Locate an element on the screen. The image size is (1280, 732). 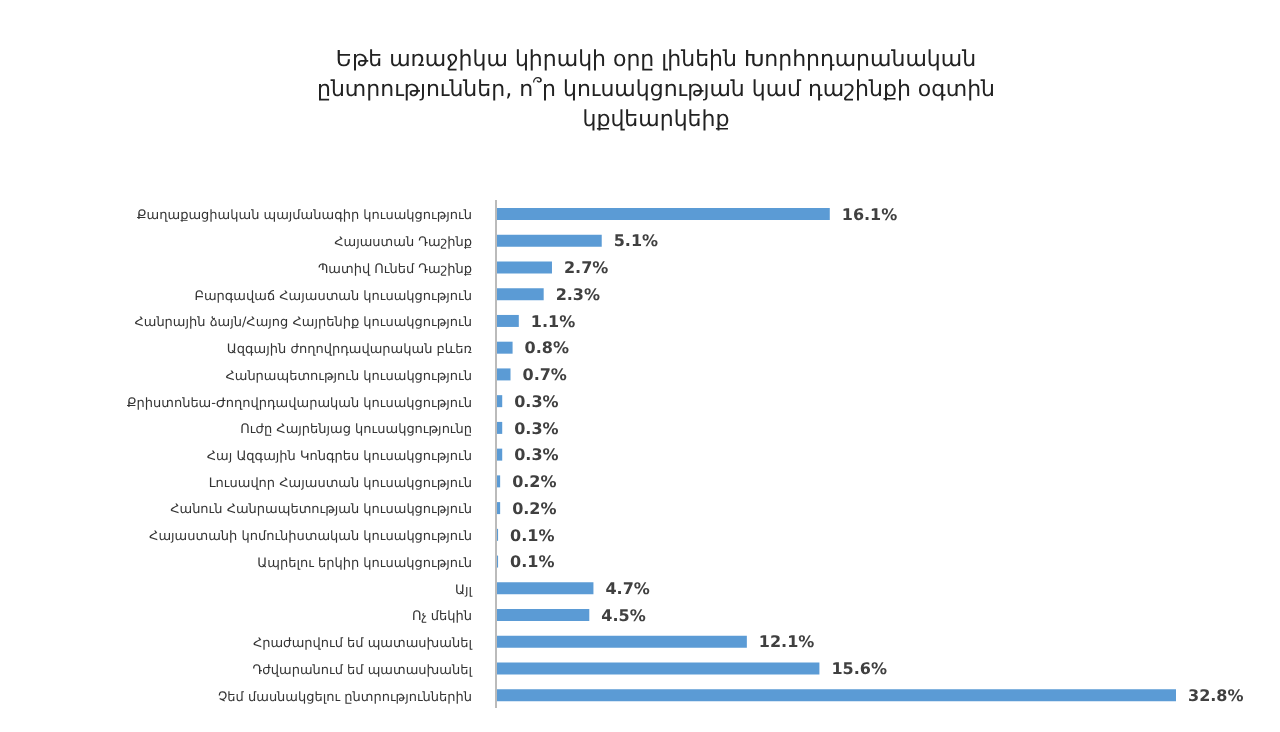
data-label: 16.1% is located at coordinates (869, 214).